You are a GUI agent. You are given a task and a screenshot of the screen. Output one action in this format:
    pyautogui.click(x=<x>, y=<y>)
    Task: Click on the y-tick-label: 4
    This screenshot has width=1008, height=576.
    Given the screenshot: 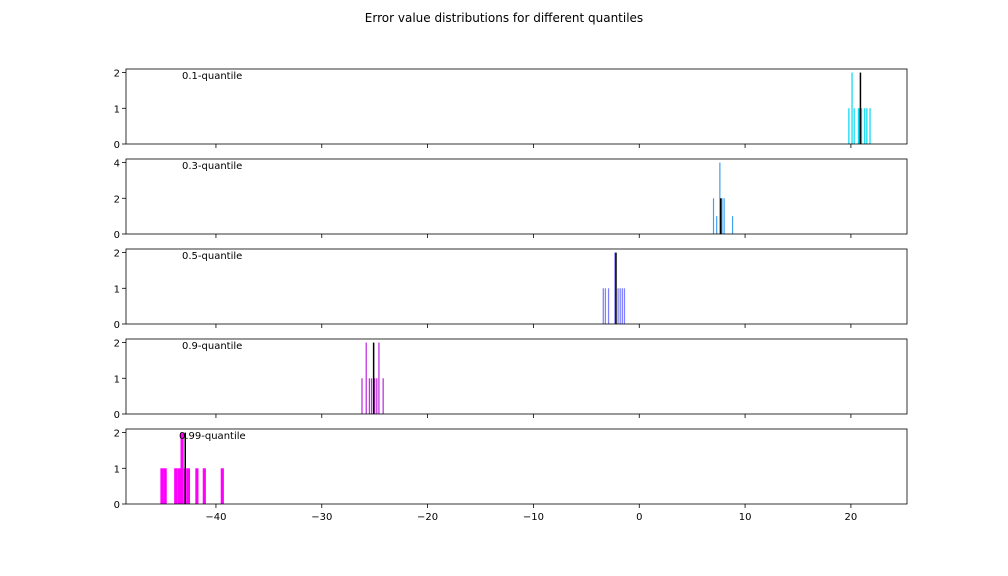 What is the action you would take?
    pyautogui.click(x=117, y=164)
    